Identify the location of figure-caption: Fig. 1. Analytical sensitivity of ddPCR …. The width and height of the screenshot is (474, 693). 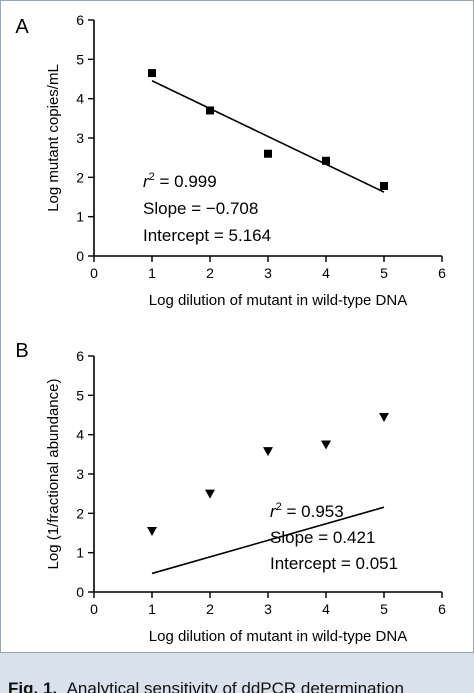
(206, 686).